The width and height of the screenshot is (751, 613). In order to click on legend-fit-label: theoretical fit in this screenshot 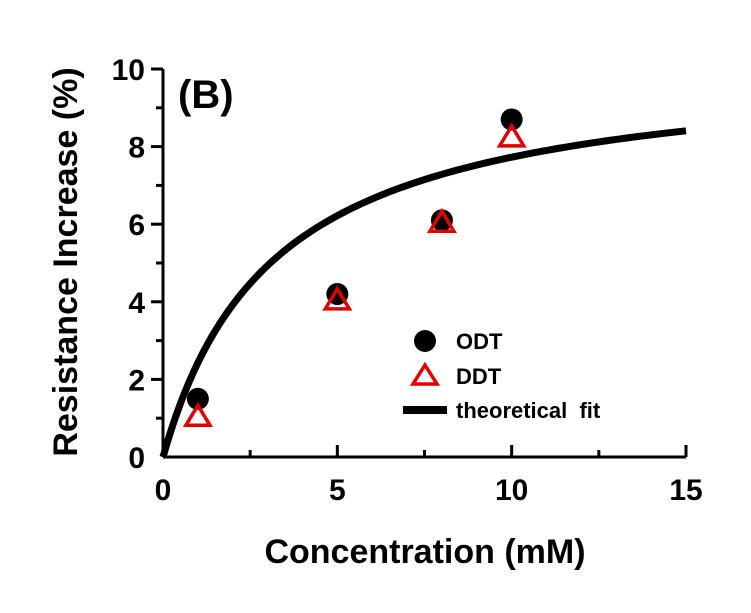, I will do `click(528, 410)`.